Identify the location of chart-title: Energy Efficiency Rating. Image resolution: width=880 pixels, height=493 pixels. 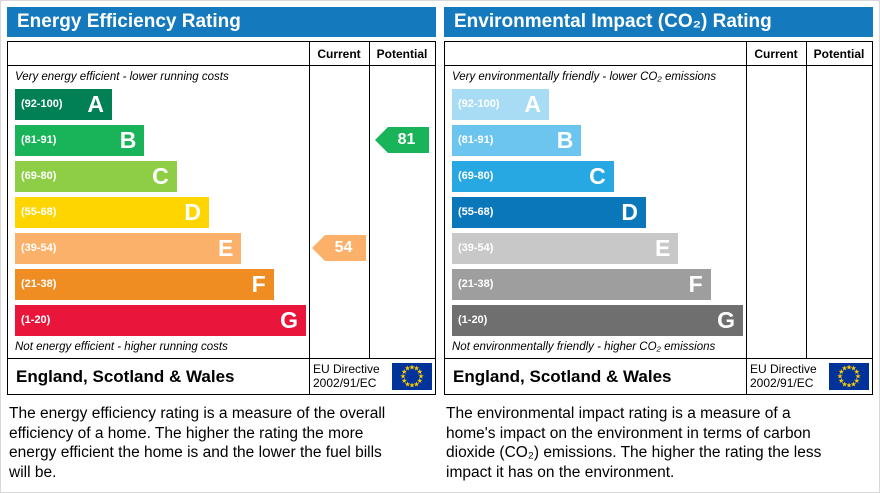
(129, 21).